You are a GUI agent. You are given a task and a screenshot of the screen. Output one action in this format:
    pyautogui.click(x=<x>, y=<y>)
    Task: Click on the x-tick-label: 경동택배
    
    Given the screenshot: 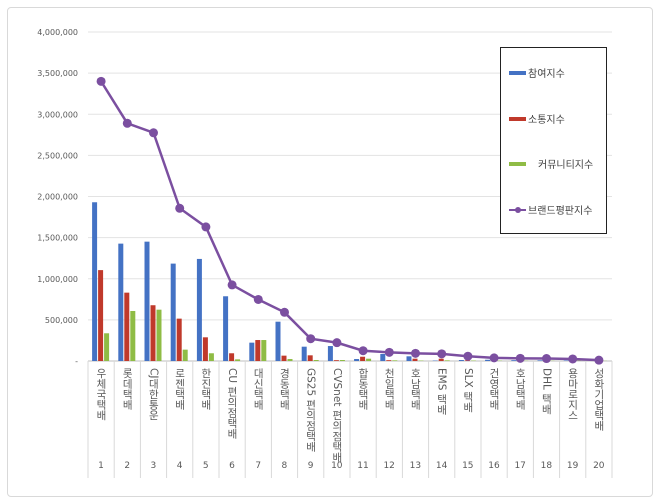 What is the action you would take?
    pyautogui.click(x=284, y=389)
    